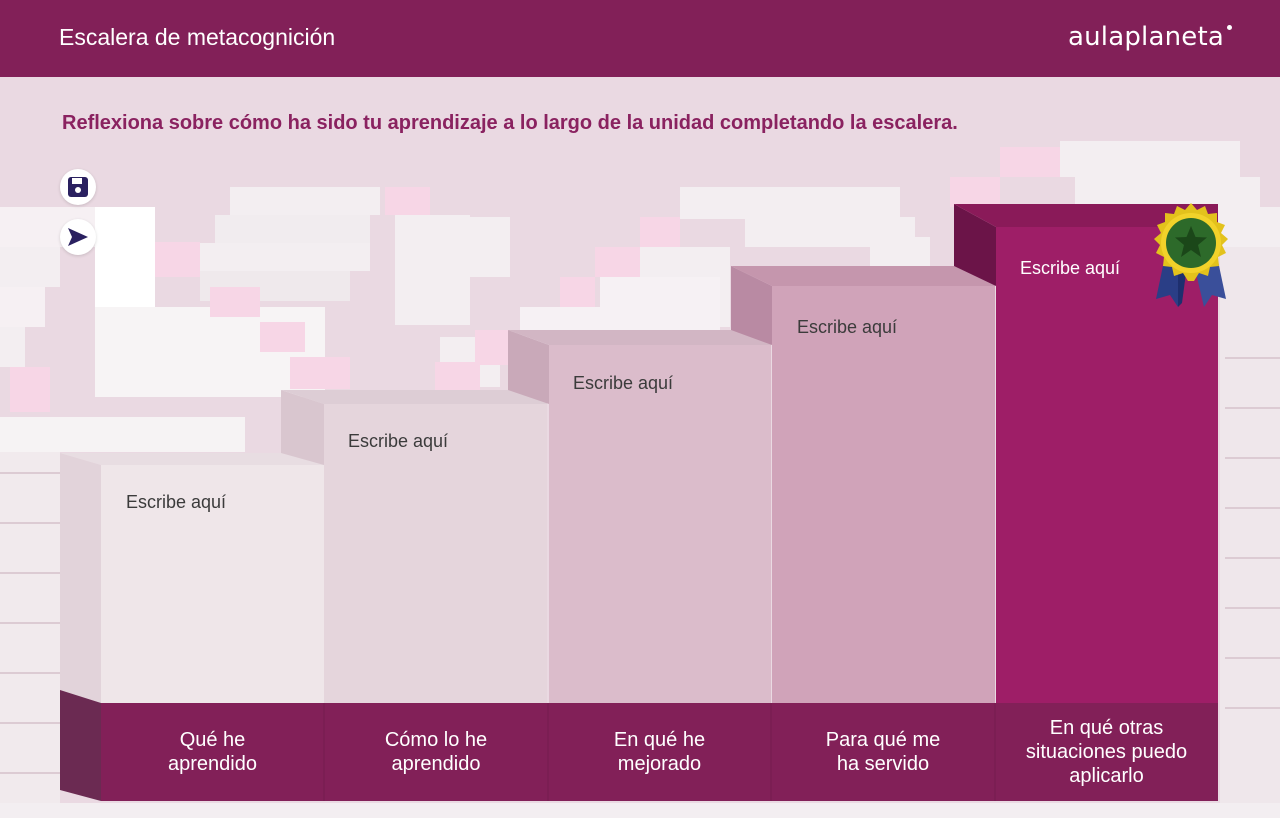 The width and height of the screenshot is (1280, 818). Describe the element at coordinates (436, 764) in the screenshot. I see `step-2-label-line: aprendido` at that location.